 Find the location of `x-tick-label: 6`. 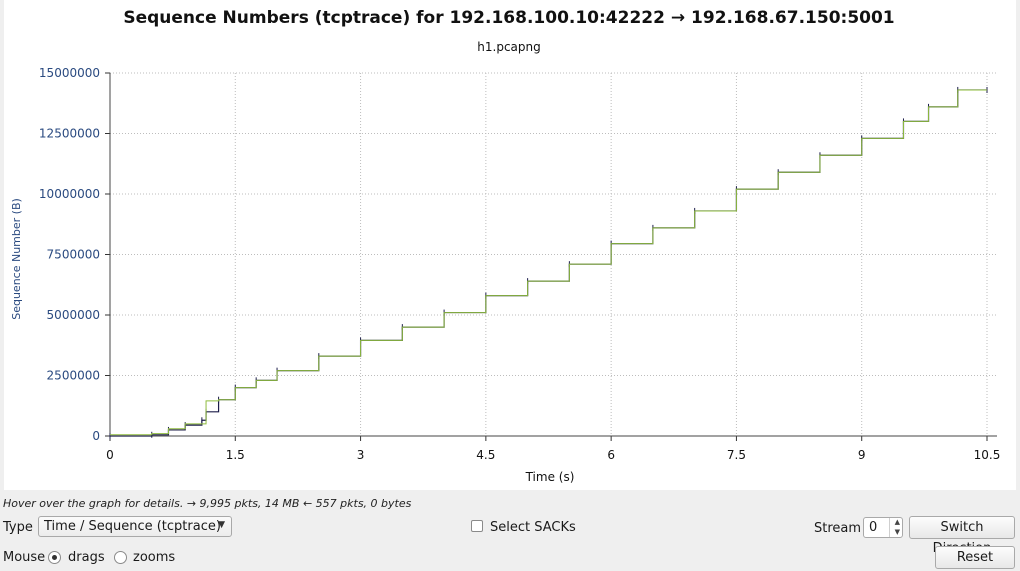

x-tick-label: 6 is located at coordinates (611, 455).